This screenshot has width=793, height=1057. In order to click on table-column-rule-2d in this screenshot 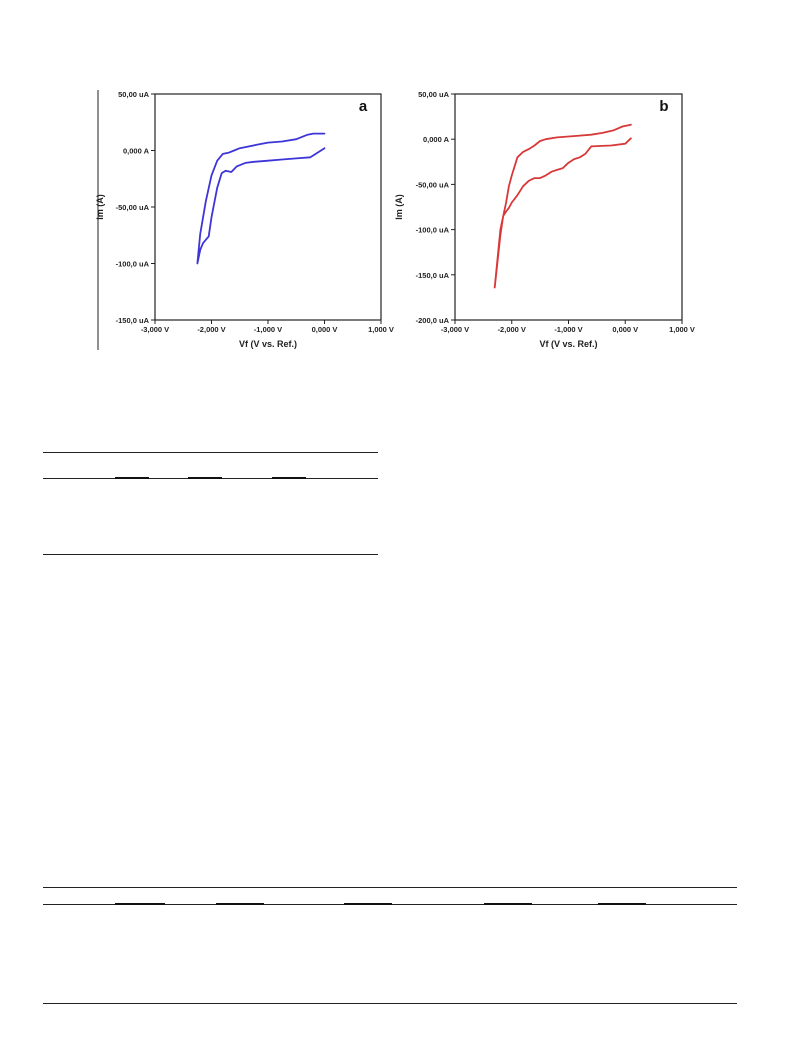, I will do `click(508, 904)`.